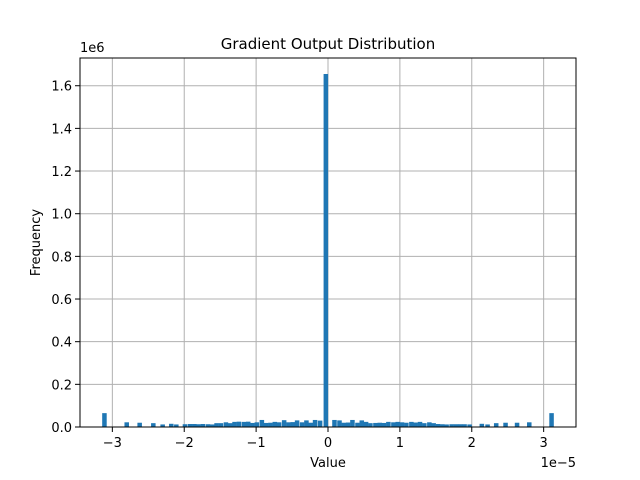 The image size is (640, 480). Describe the element at coordinates (61, 300) in the screenshot. I see `y-tick-label: 0.6` at that location.